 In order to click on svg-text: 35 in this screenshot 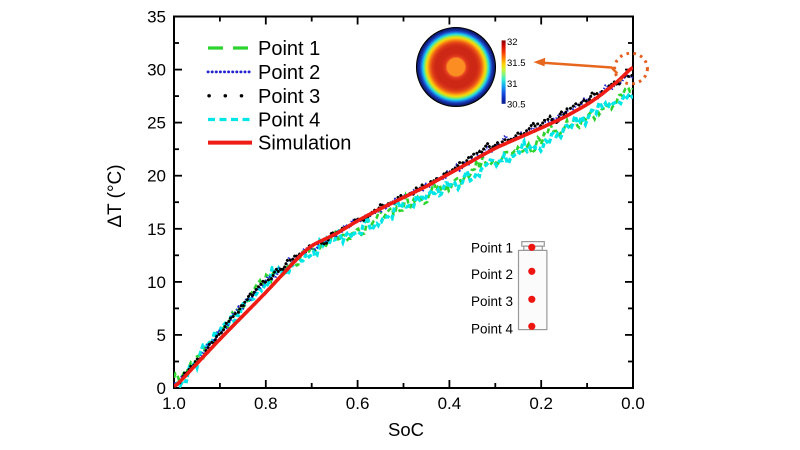, I will do `click(156, 17)`.